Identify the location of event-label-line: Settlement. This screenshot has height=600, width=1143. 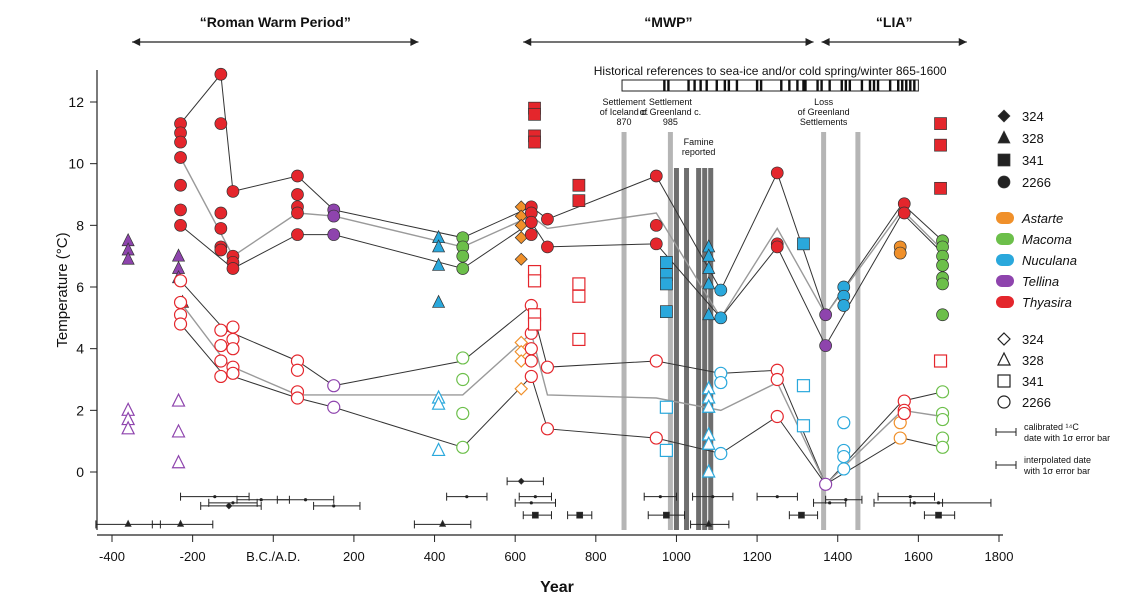
(625, 102).